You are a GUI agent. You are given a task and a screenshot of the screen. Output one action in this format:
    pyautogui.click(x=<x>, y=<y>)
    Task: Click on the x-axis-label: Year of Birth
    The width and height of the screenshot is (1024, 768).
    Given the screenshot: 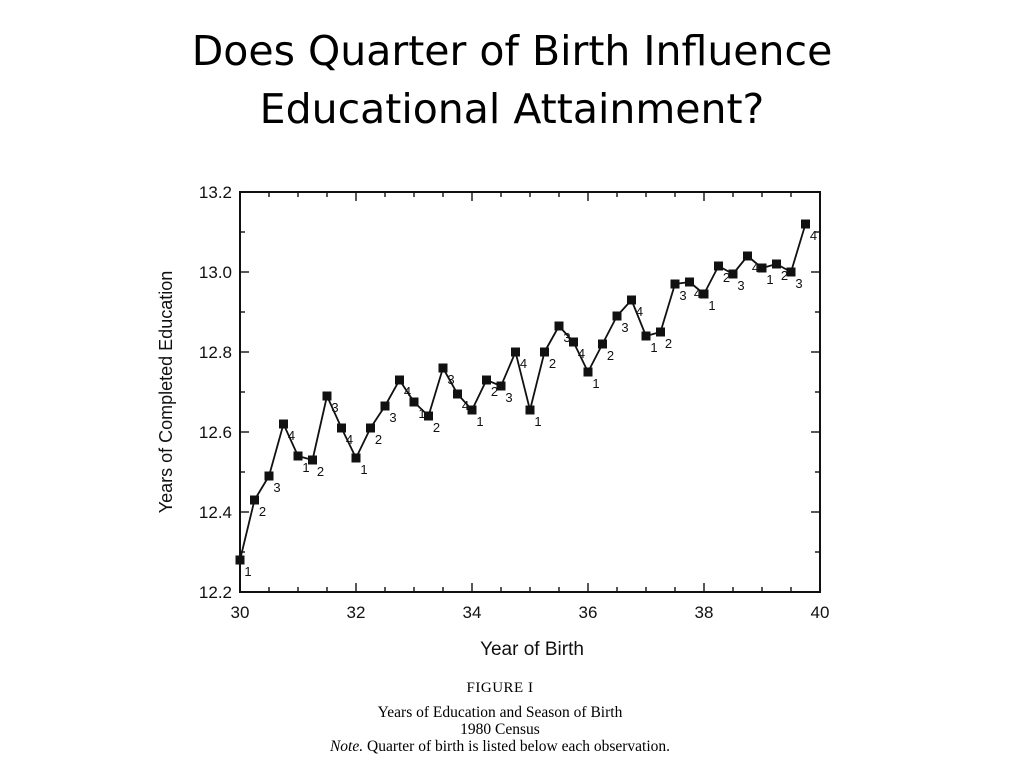 What is the action you would take?
    pyautogui.click(x=532, y=649)
    